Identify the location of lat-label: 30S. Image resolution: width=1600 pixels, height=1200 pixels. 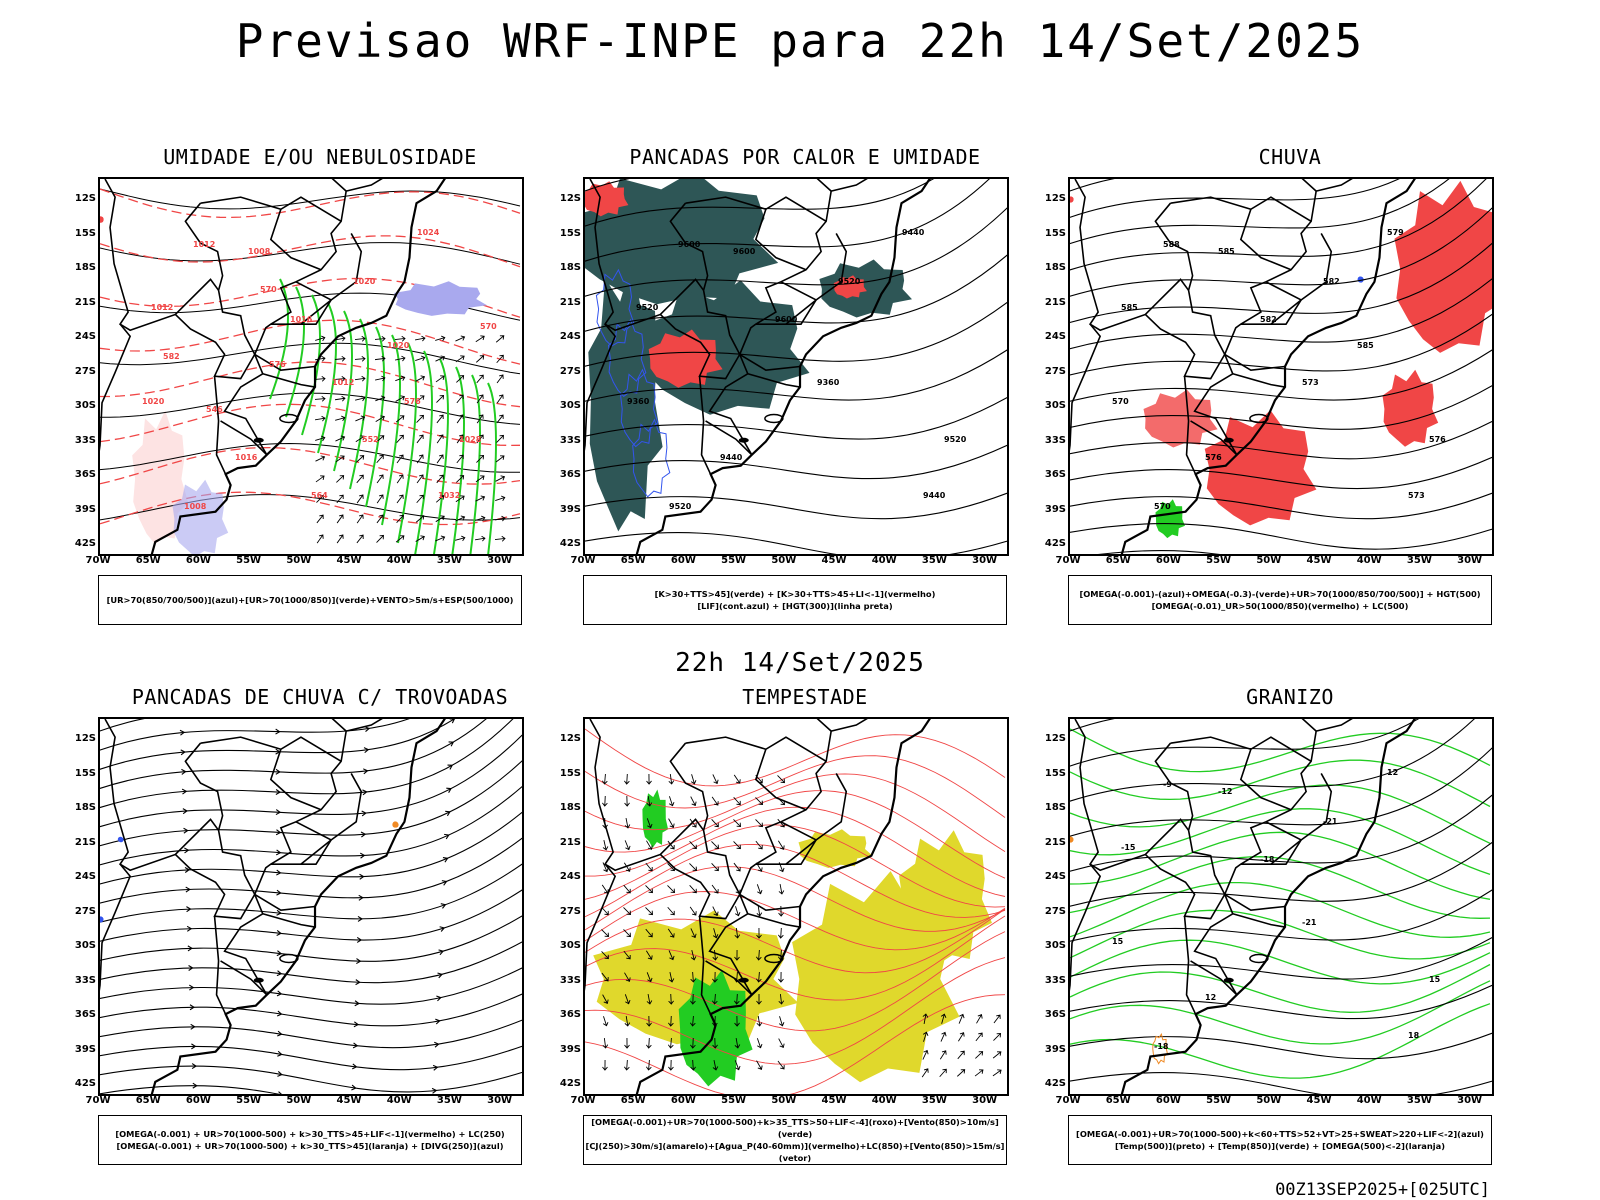
(85, 405).